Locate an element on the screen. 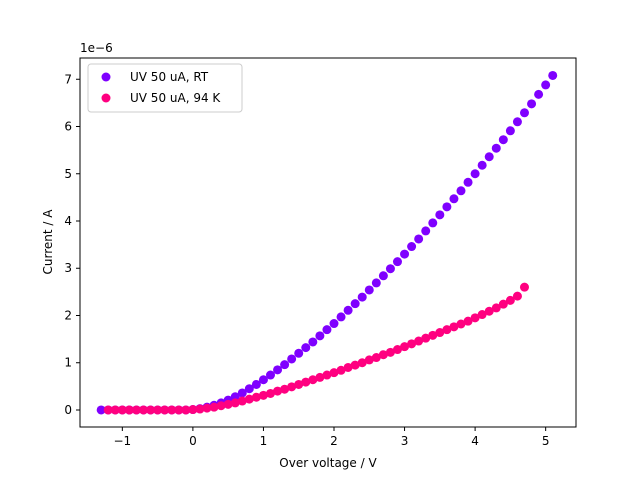 The height and width of the screenshot is (480, 640). x-tick-label: 5 is located at coordinates (546, 441).